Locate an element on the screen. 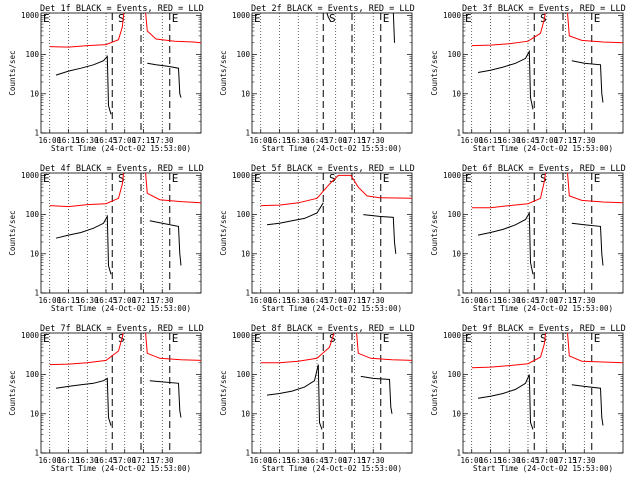 This screenshot has width=640, height=485. y-tick-label: 1 is located at coordinates (458, 293).